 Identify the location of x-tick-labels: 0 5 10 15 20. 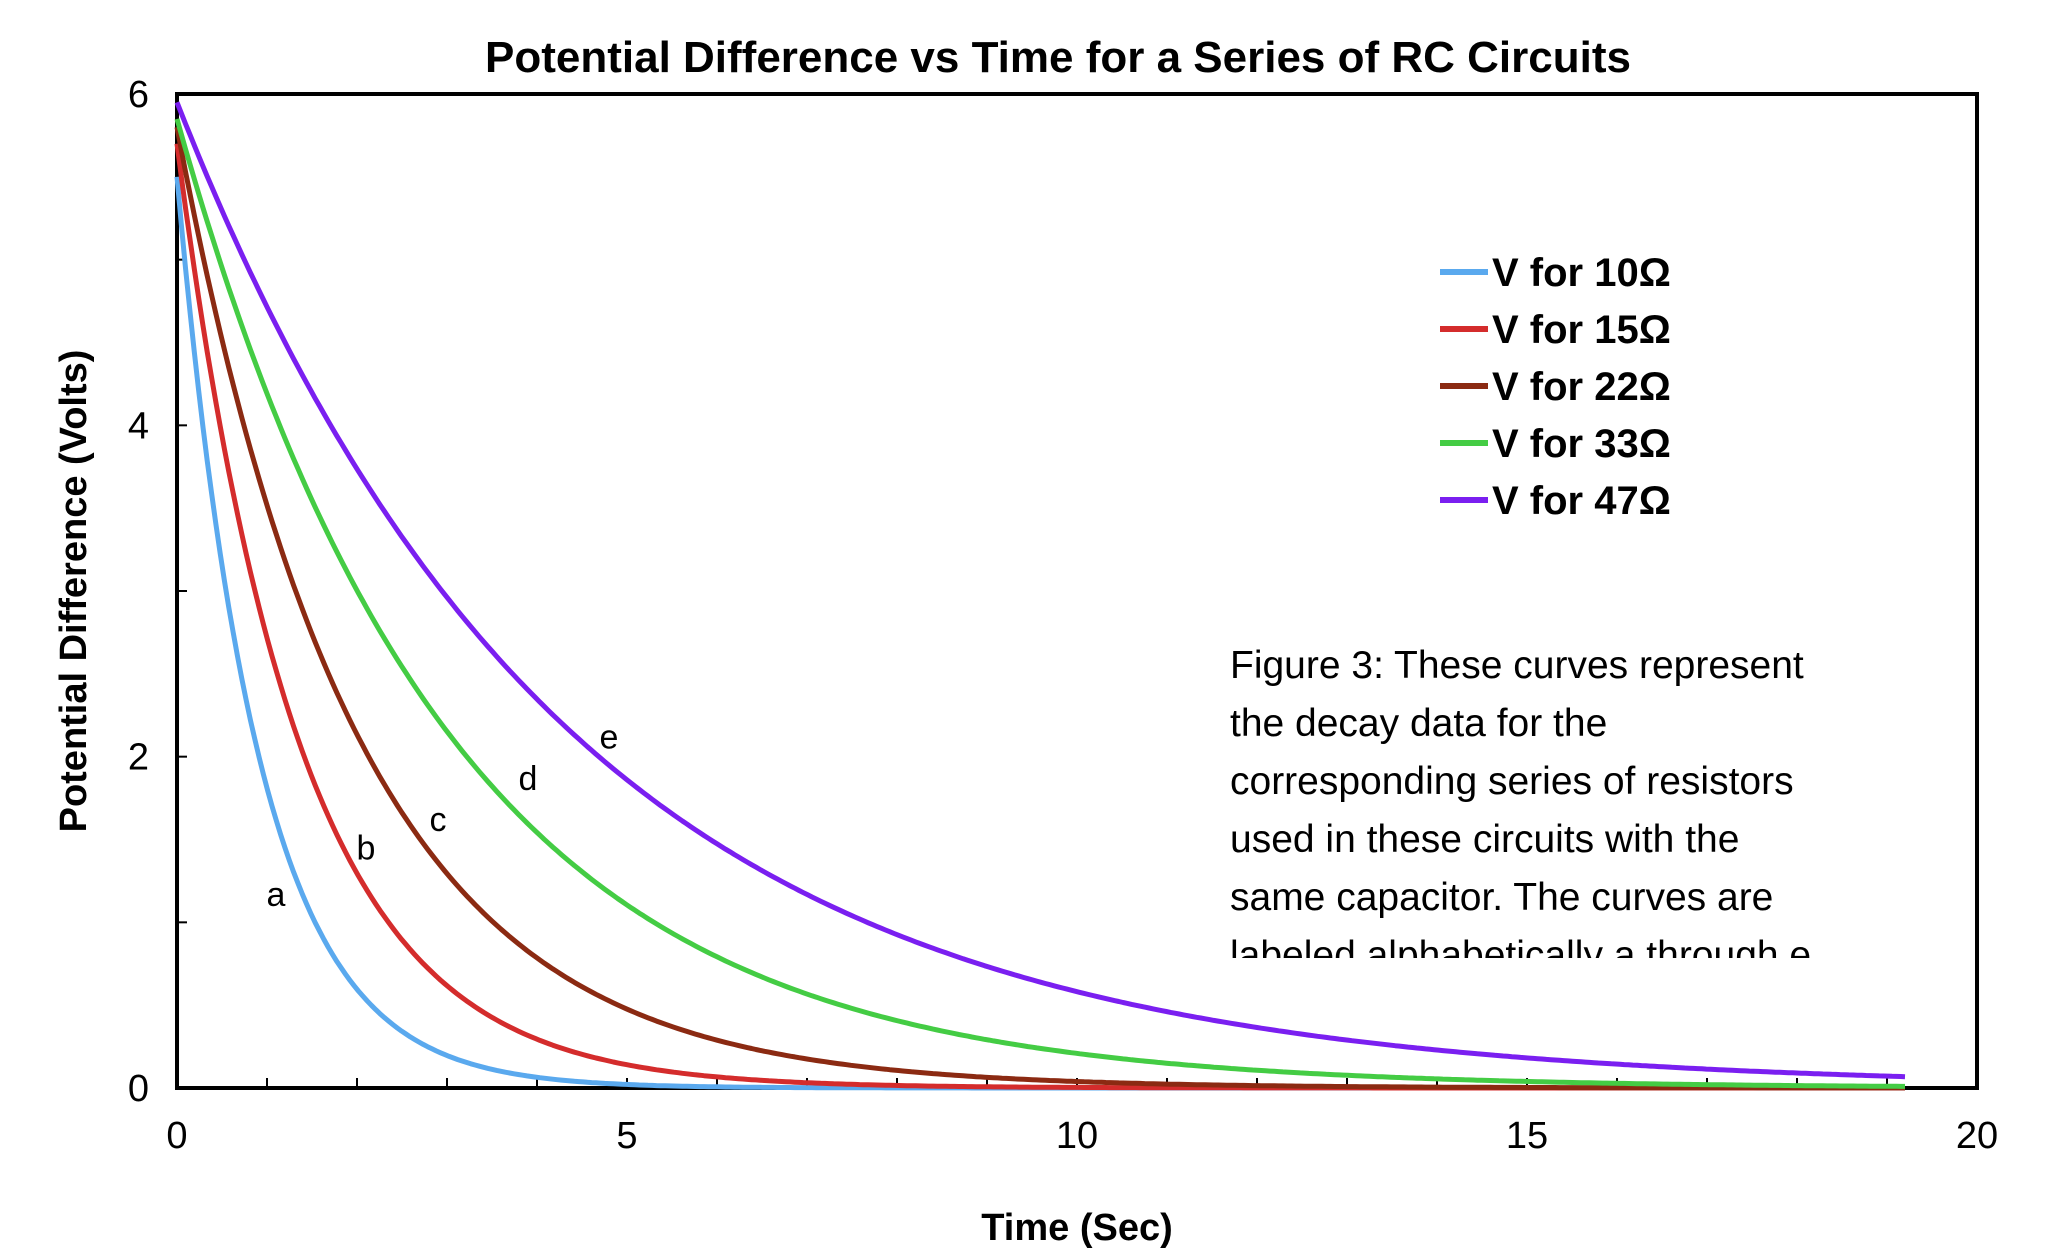
(1082, 1136).